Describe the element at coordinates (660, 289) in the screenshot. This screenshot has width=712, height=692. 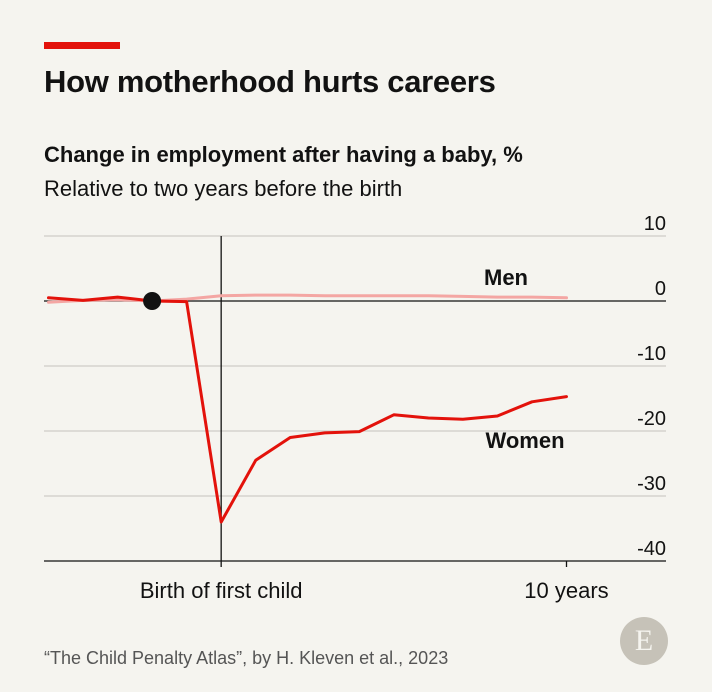
I see `y-tick-label: 0` at that location.